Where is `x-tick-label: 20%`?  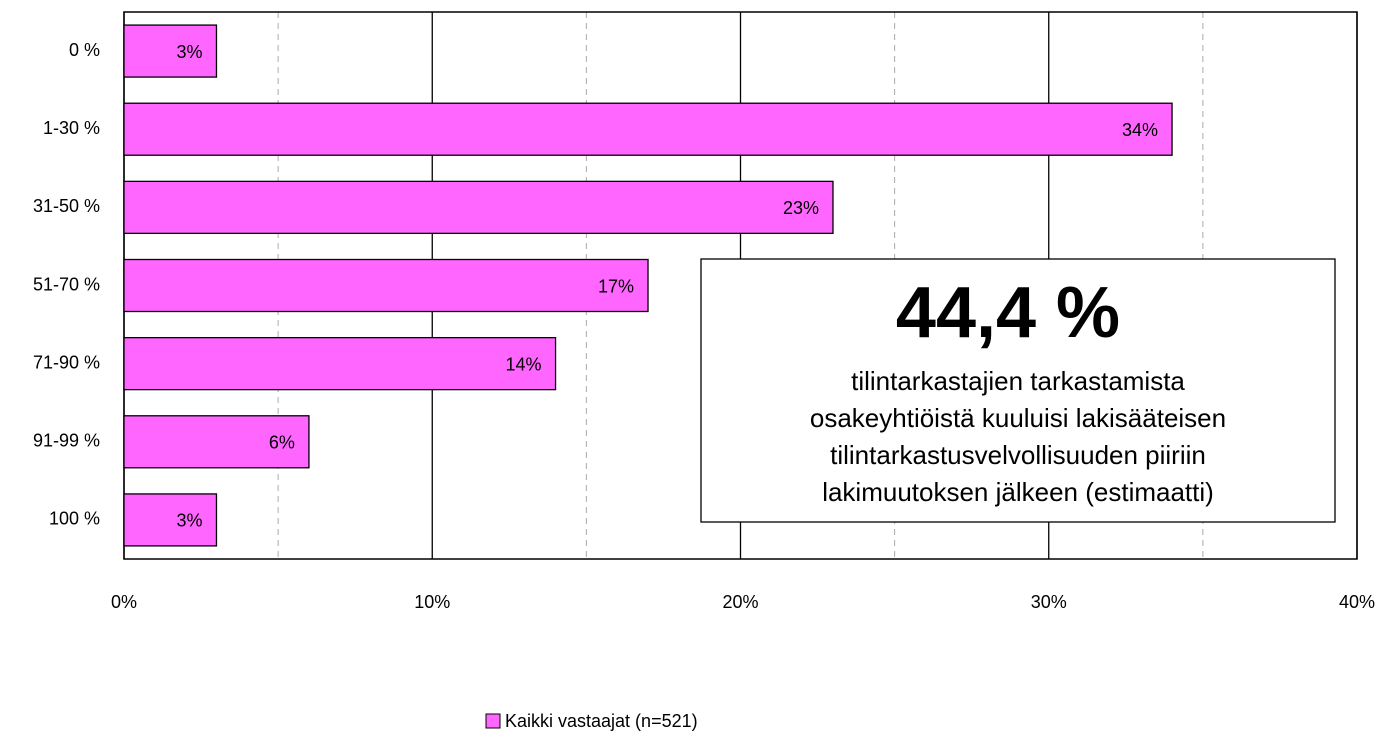
x-tick-label: 20% is located at coordinates (740, 602).